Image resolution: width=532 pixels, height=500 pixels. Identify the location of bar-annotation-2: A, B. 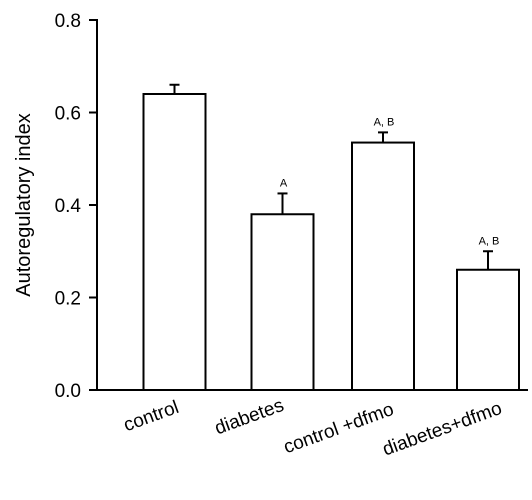
(384, 122).